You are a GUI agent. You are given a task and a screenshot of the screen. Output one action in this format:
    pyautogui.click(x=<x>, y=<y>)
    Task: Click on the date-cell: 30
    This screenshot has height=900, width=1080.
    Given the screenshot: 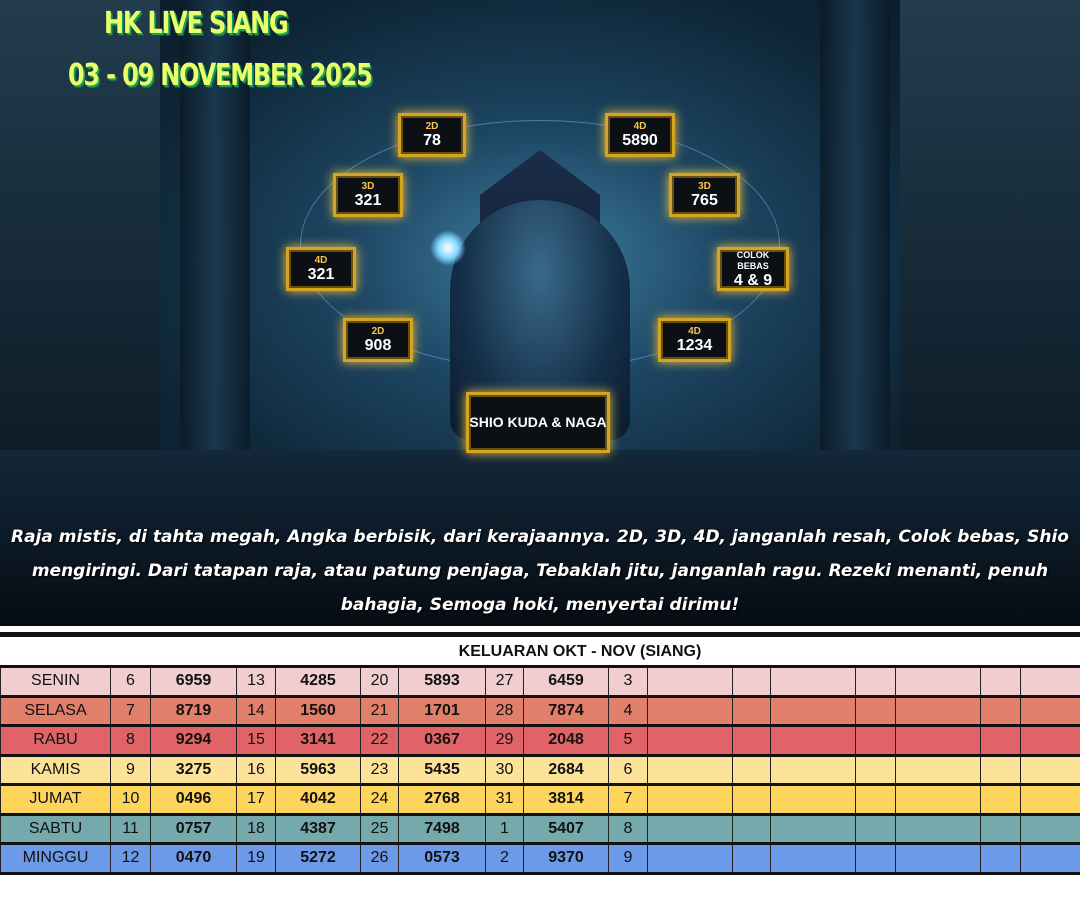 What is the action you would take?
    pyautogui.click(x=504, y=769)
    